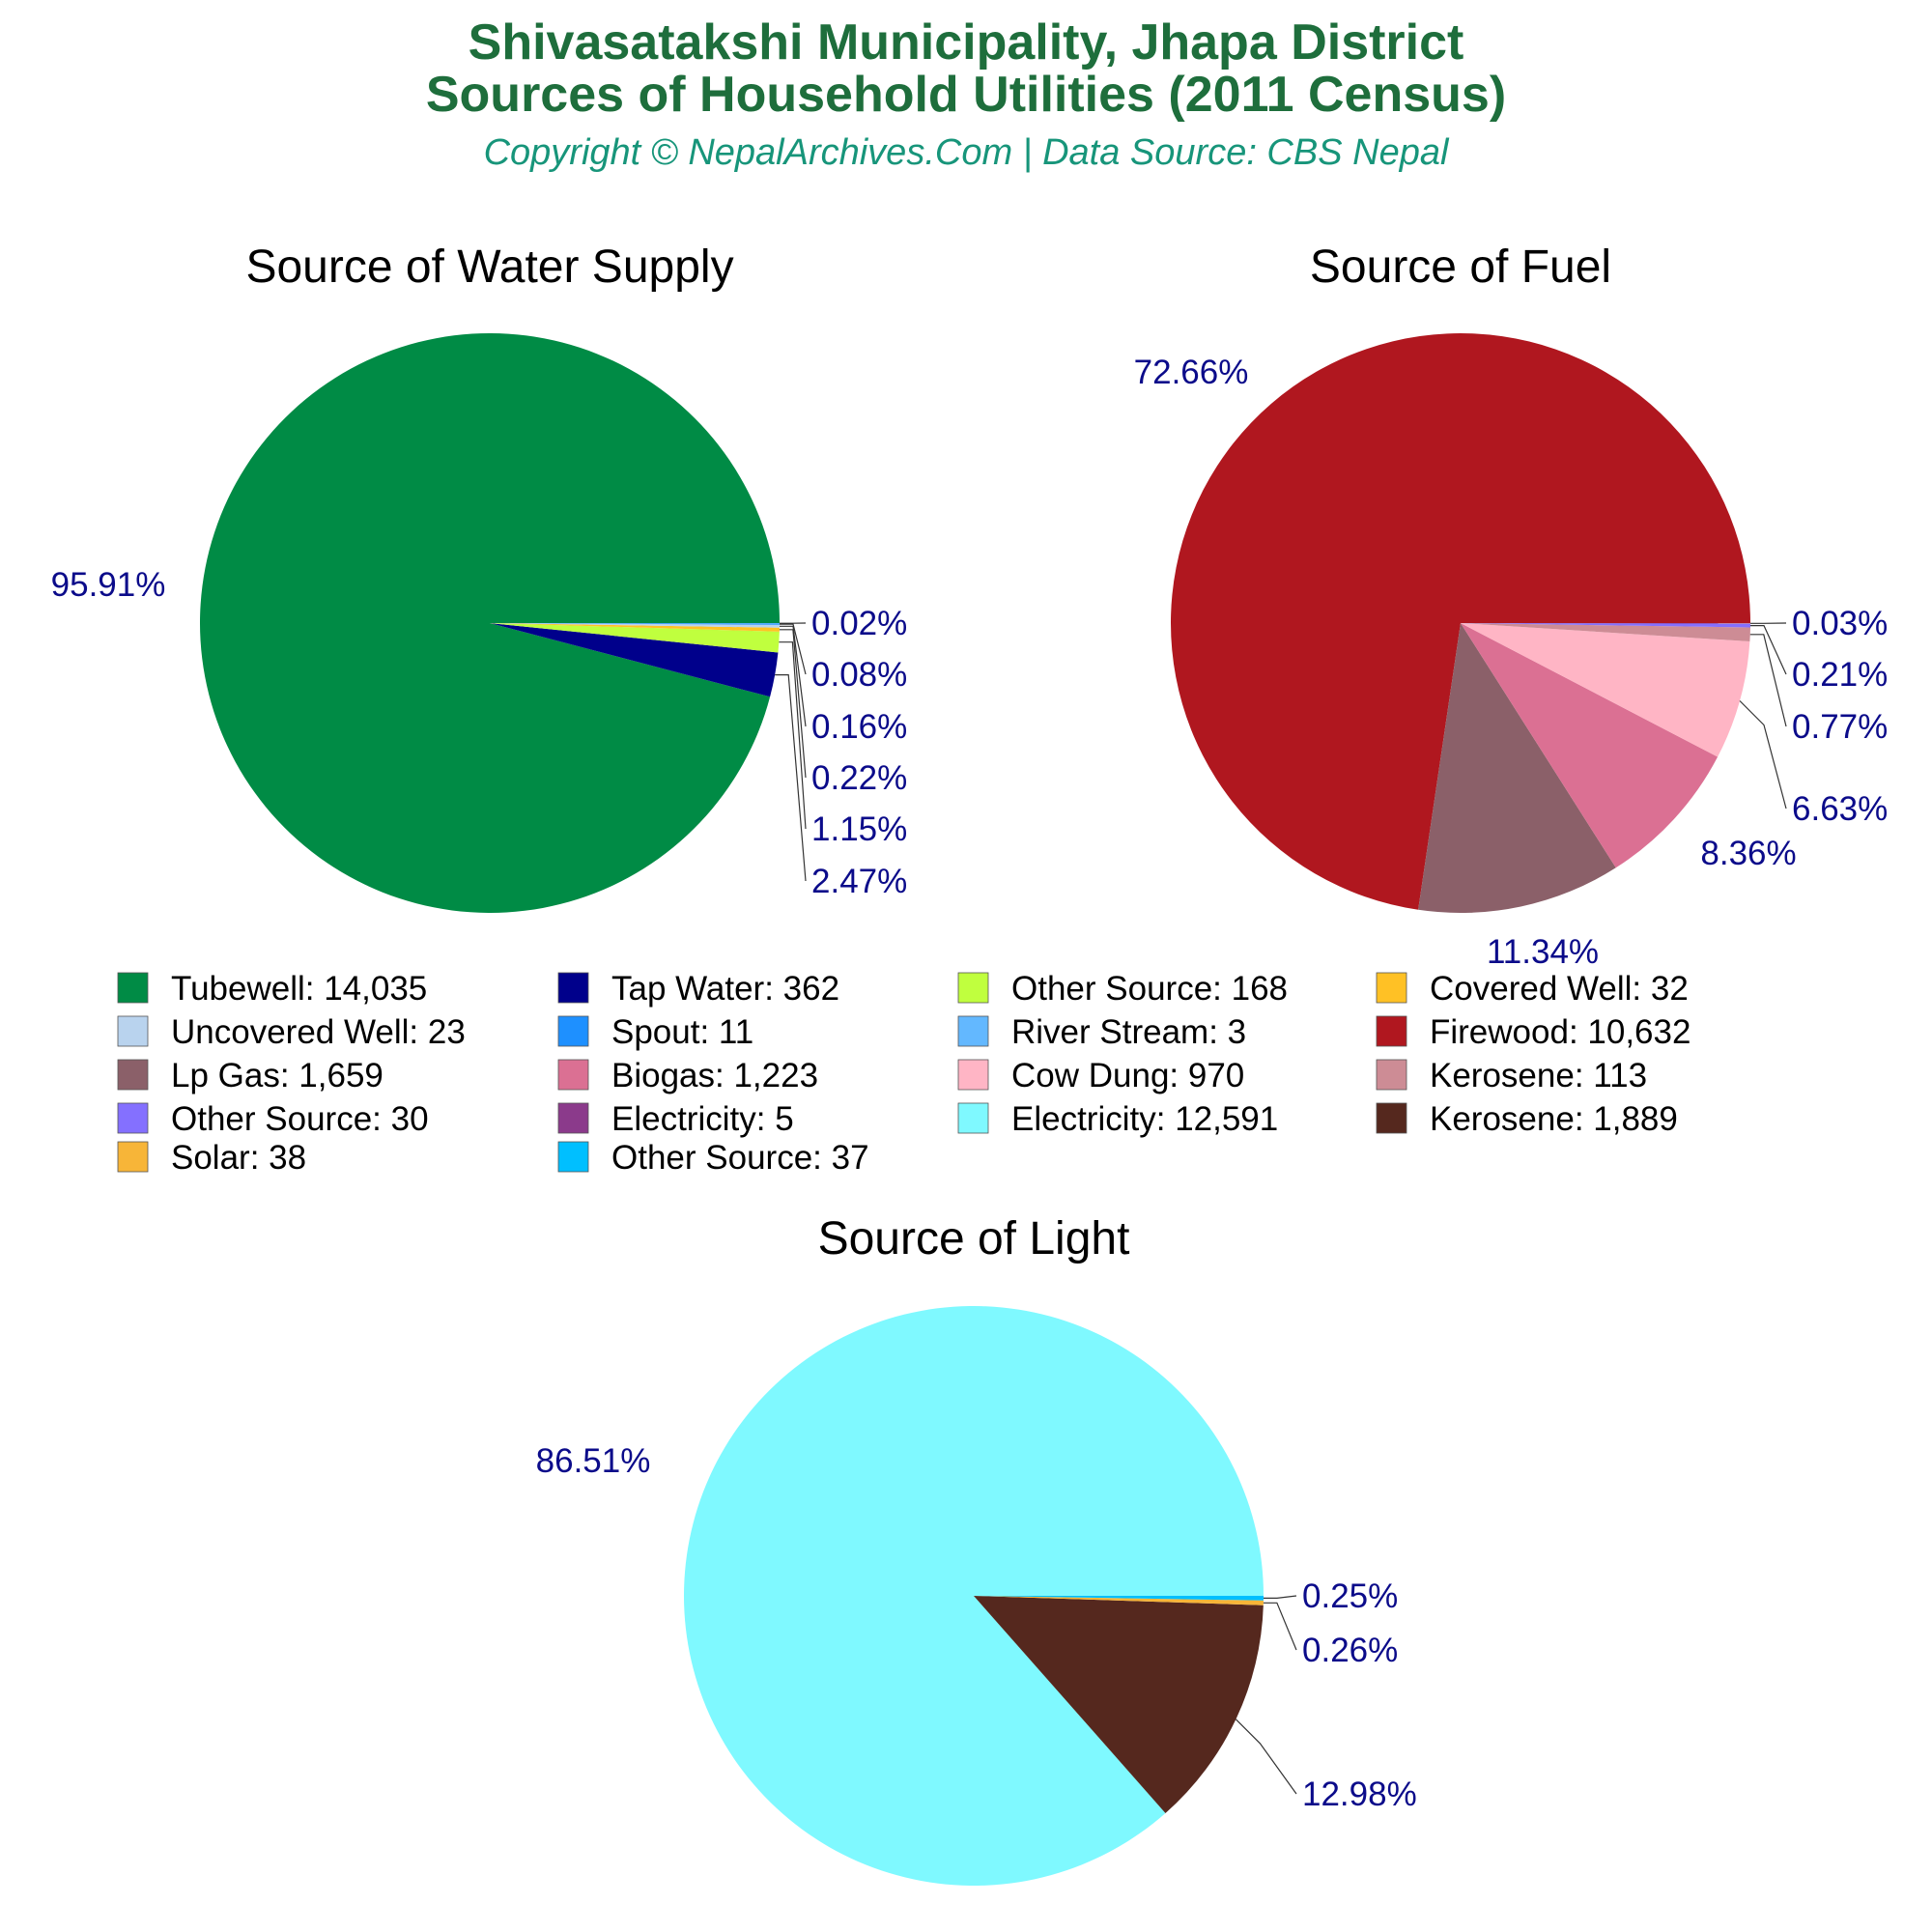 This screenshot has width=1932, height=1932. I want to click on pie-slice-solar, so click(1119, 1600).